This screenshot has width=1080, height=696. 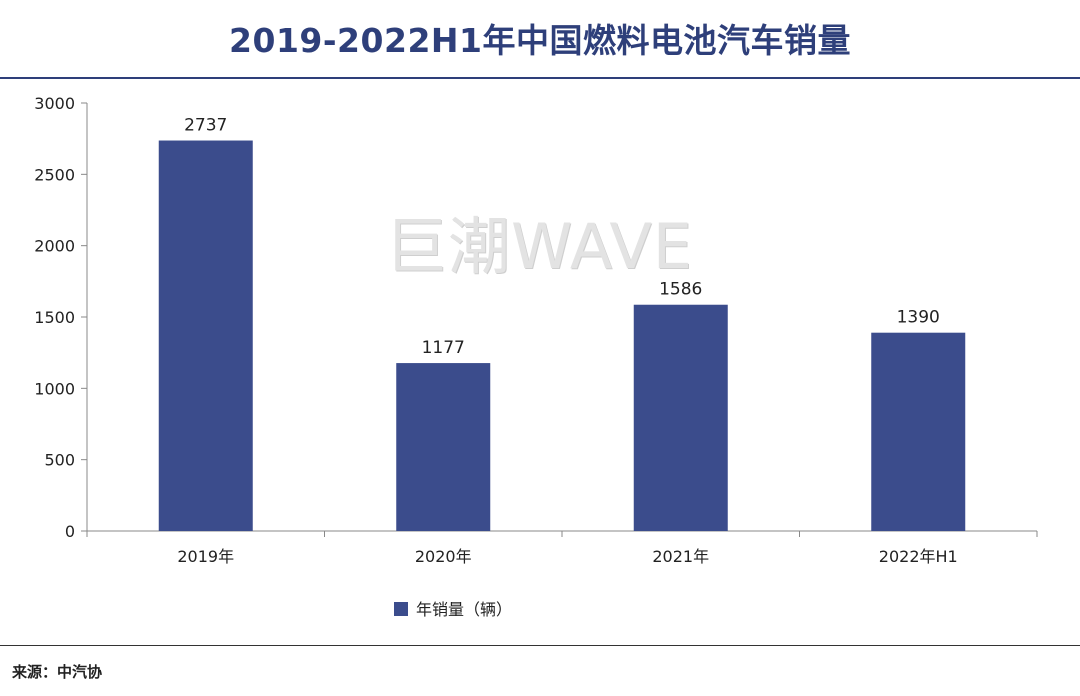 I want to click on x-tick-label: 2021年, so click(x=680, y=556).